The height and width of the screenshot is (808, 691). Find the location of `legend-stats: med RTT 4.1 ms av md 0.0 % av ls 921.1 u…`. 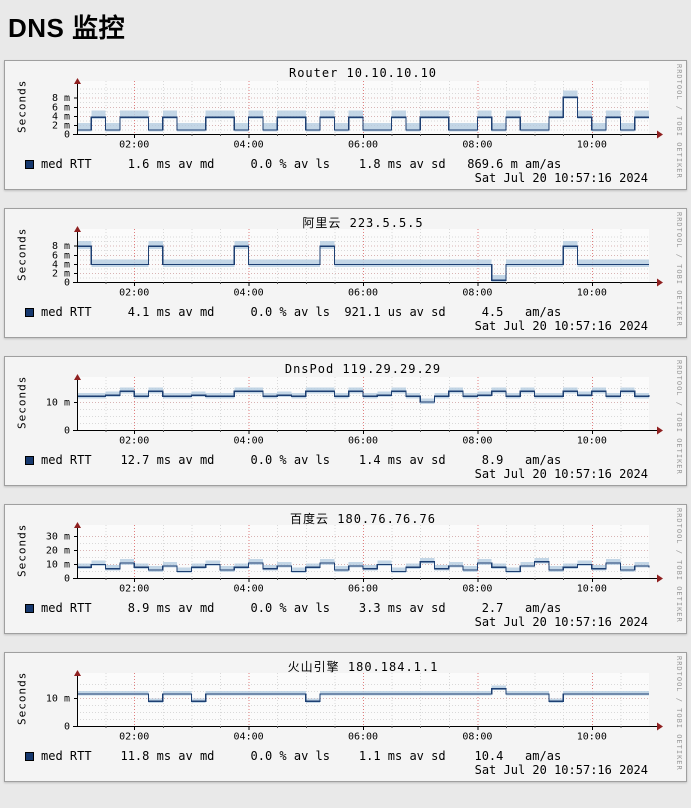

legend-stats: med RTT 4.1 ms av md 0.0 % av ls 921.1 u… is located at coordinates (301, 312).